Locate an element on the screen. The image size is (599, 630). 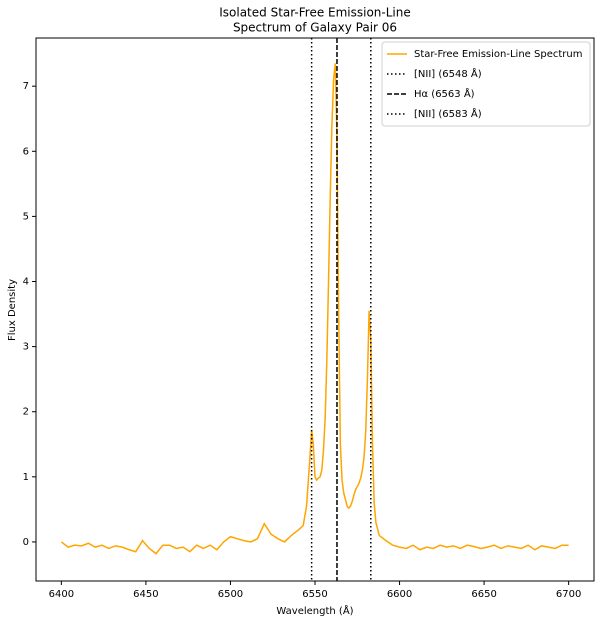
y-axis-label: Flux Density is located at coordinates (12, 310).